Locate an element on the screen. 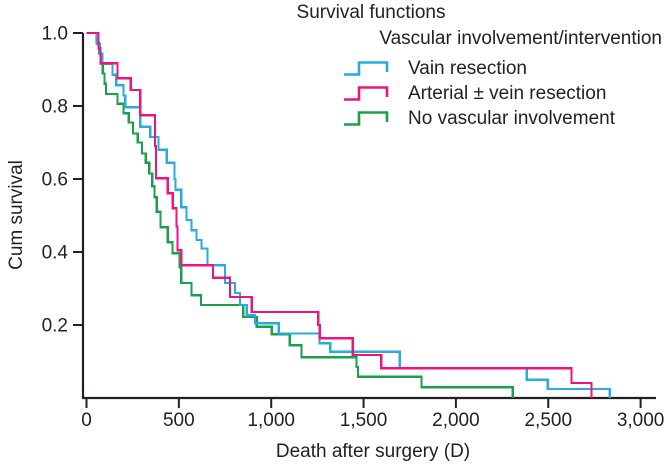  x-tick-label: 2,500 is located at coordinates (548, 420).